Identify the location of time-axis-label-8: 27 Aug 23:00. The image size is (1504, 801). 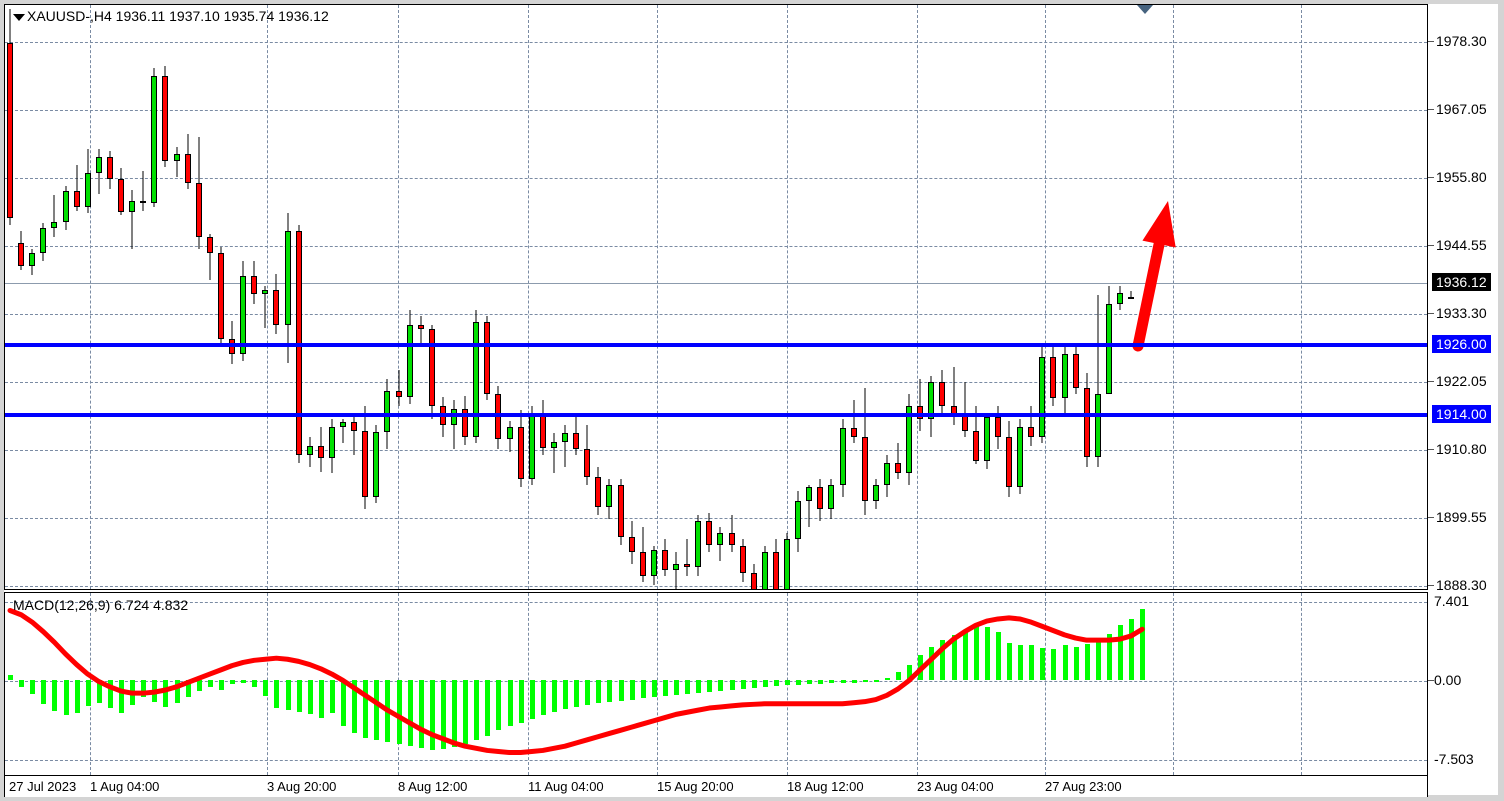
(1083, 786).